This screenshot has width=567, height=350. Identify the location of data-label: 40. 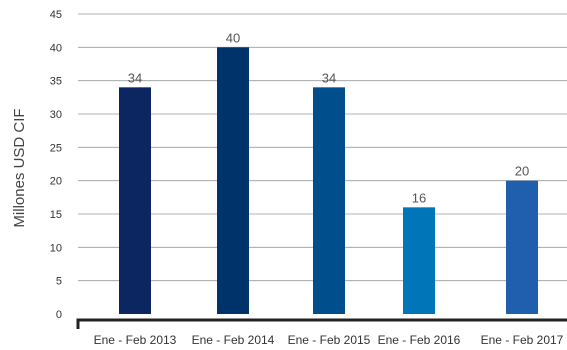
(233, 37).